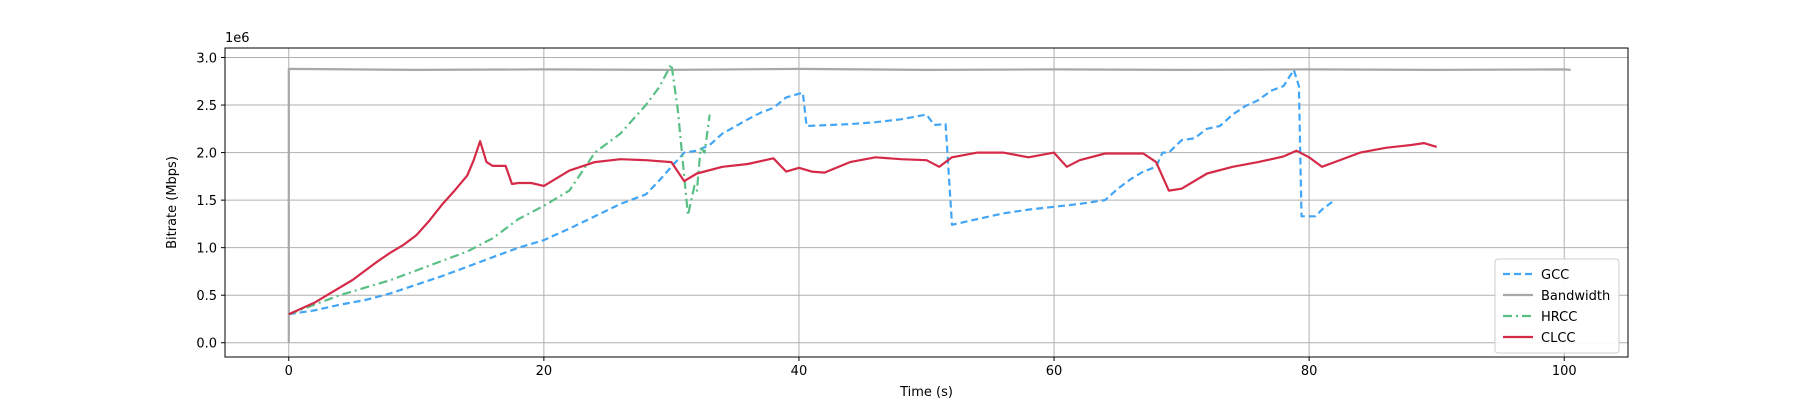  Describe the element at coordinates (926, 392) in the screenshot. I see `x-axis-label: Time (s)` at that location.